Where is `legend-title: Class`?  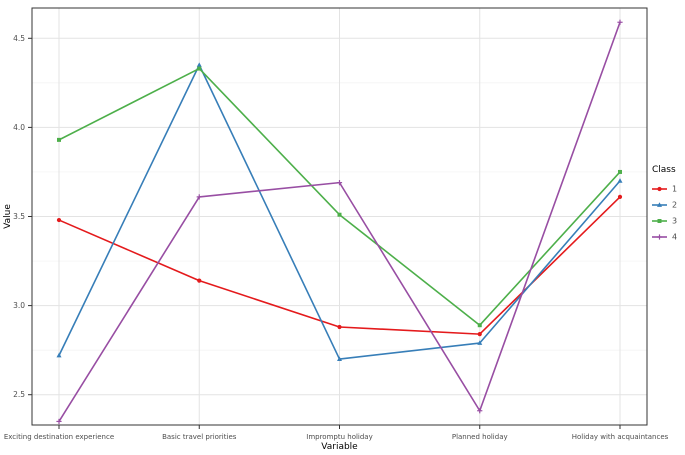 legend-title: Class is located at coordinates (664, 170).